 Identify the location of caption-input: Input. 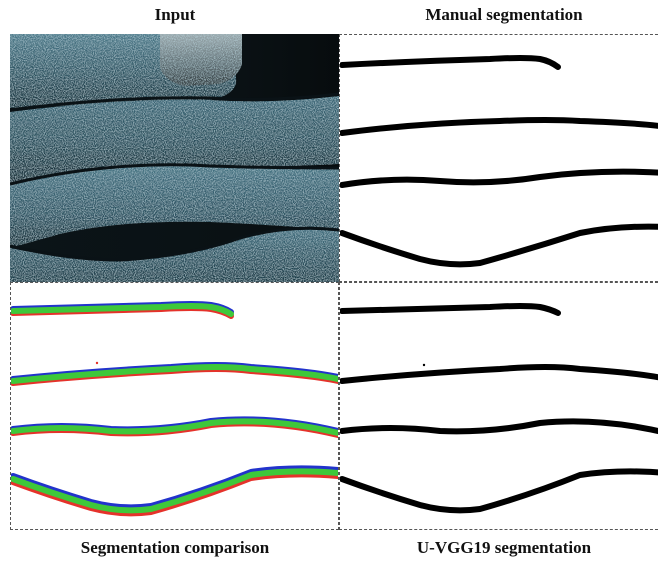
(175, 14).